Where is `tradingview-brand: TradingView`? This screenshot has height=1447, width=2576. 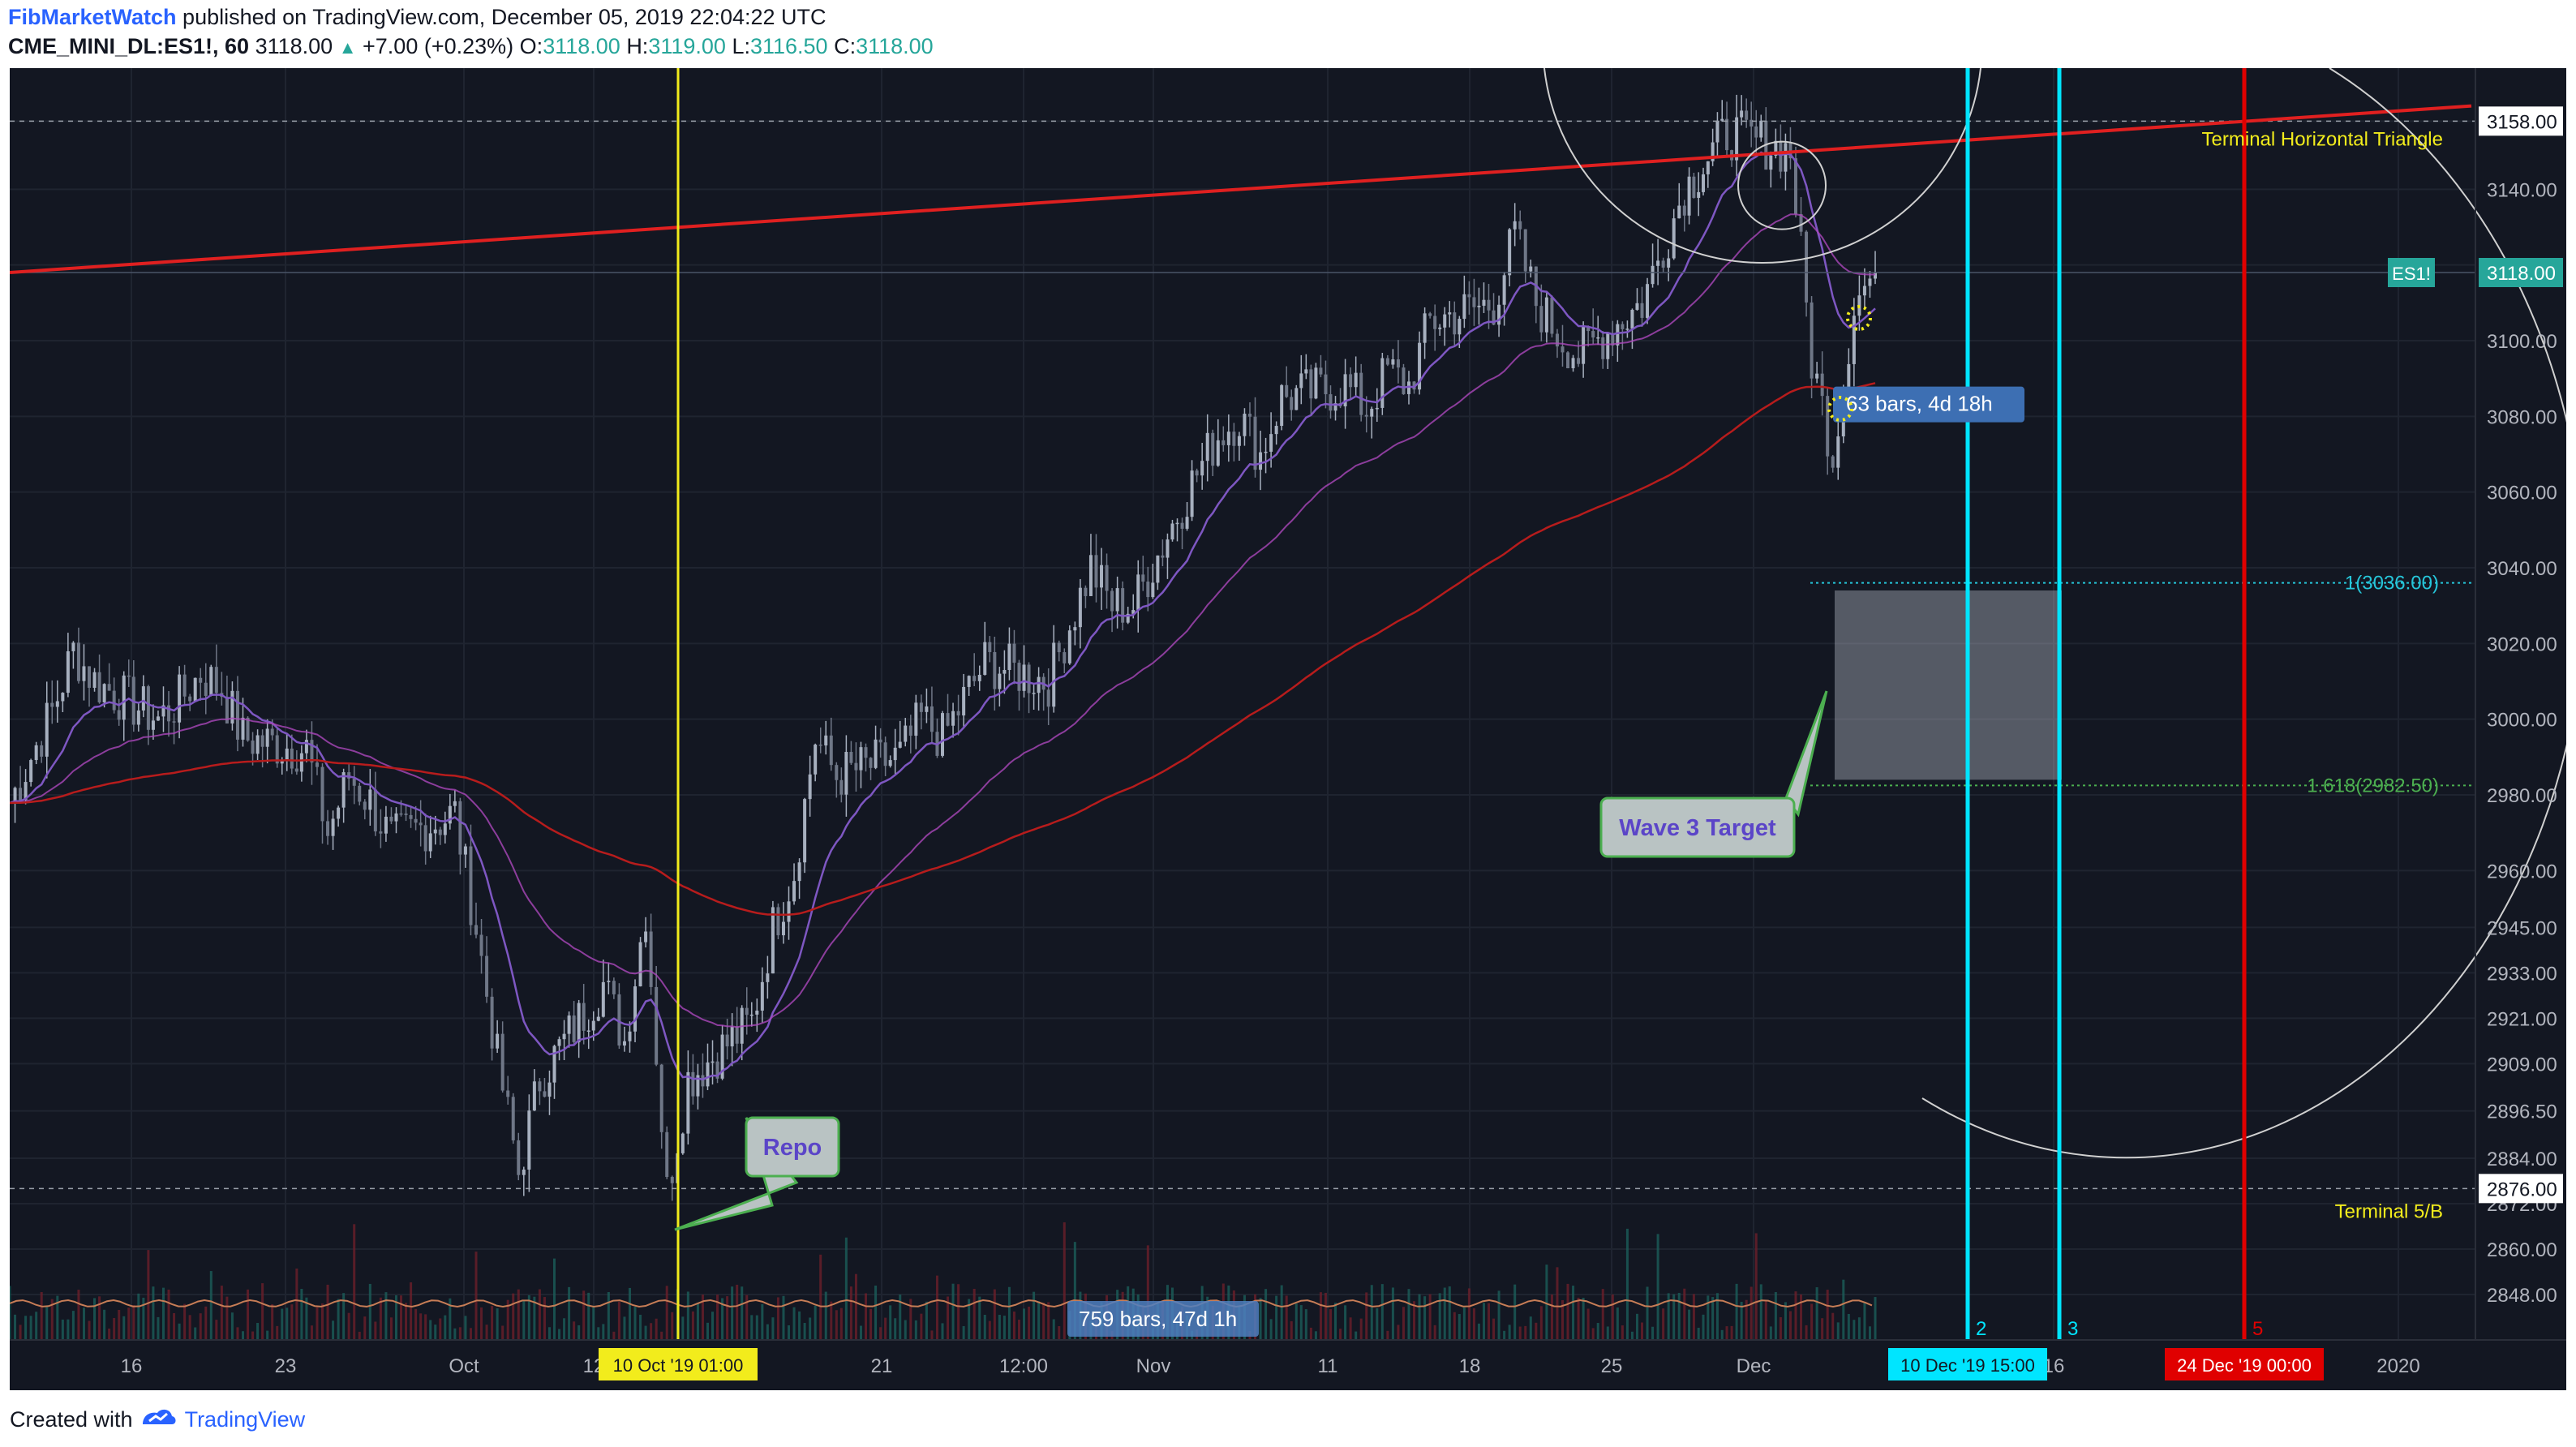
tradingview-brand: TradingView is located at coordinates (245, 1419).